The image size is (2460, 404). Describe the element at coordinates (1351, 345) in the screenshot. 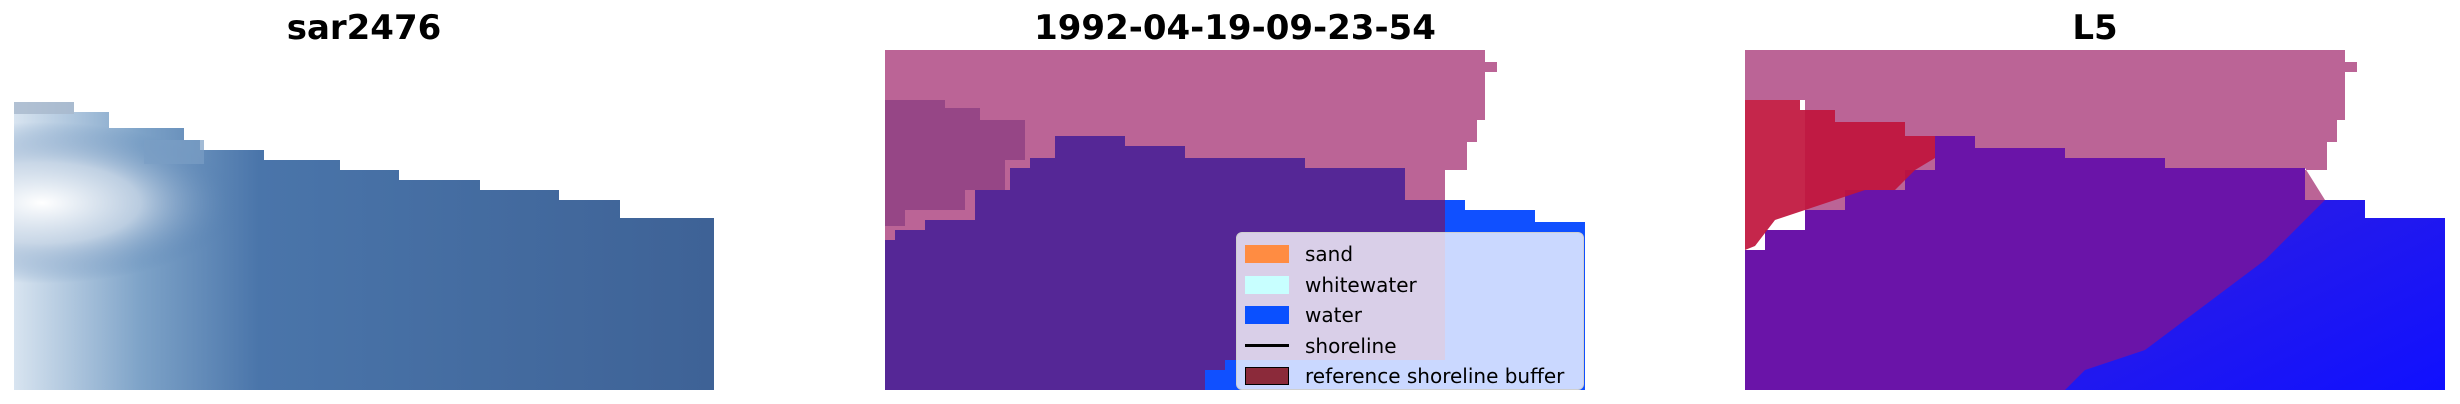

I see `legend-label: shoreline` at that location.